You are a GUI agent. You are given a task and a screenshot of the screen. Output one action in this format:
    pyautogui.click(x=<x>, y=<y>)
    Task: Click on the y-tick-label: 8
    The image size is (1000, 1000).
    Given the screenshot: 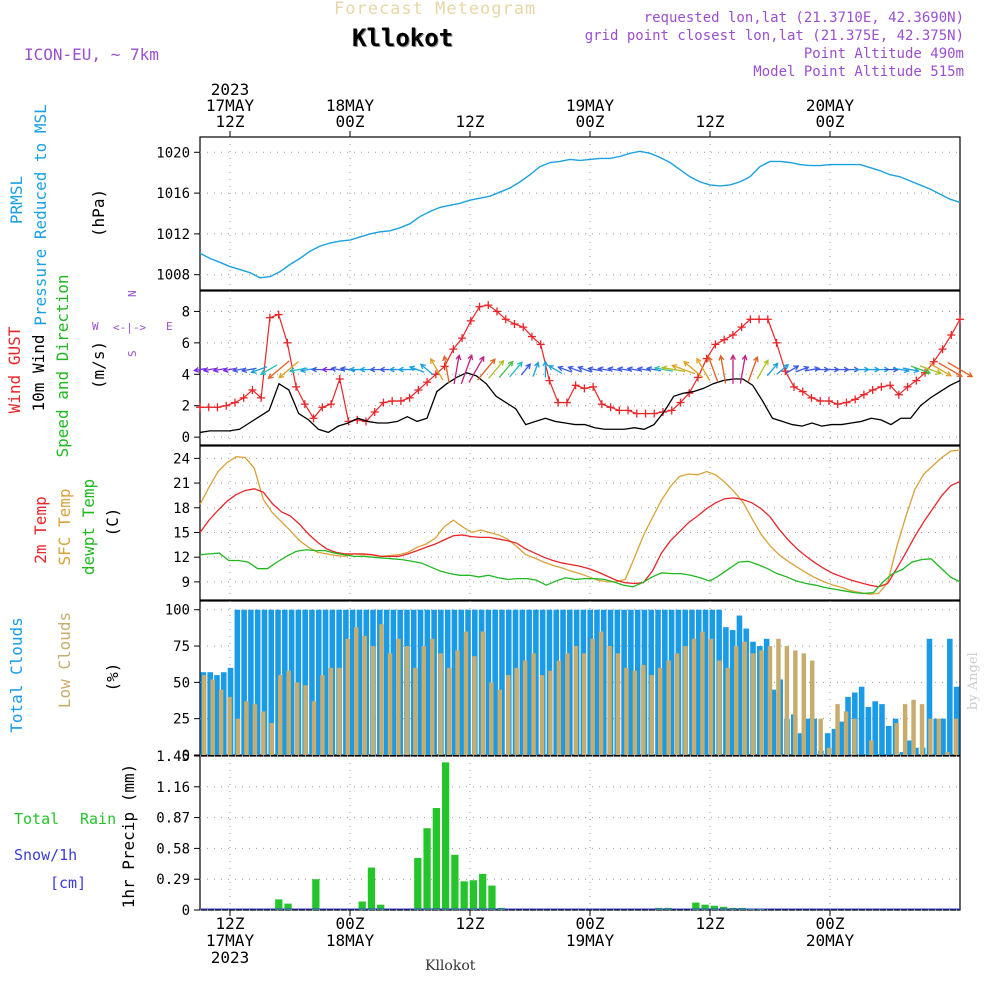 What is the action you would take?
    pyautogui.click(x=186, y=312)
    